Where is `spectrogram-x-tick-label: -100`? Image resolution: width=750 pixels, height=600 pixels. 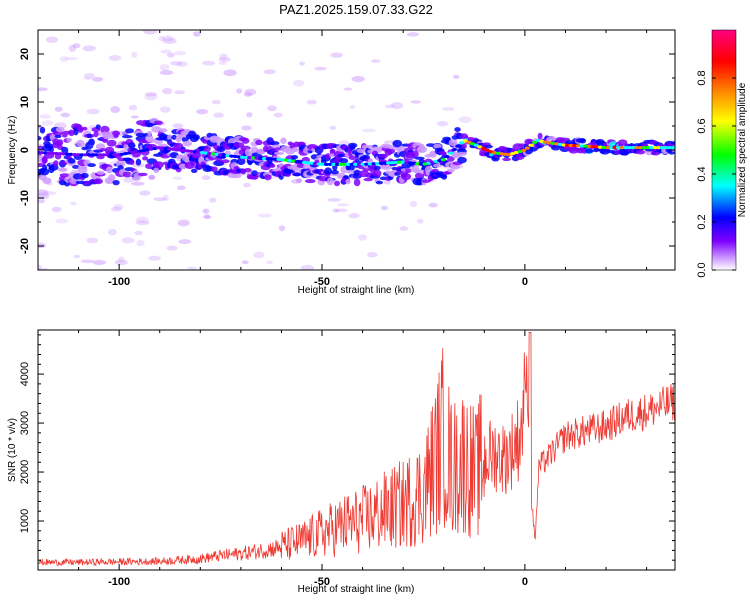 spectrogram-x-tick-label: -100 is located at coordinates (119, 282).